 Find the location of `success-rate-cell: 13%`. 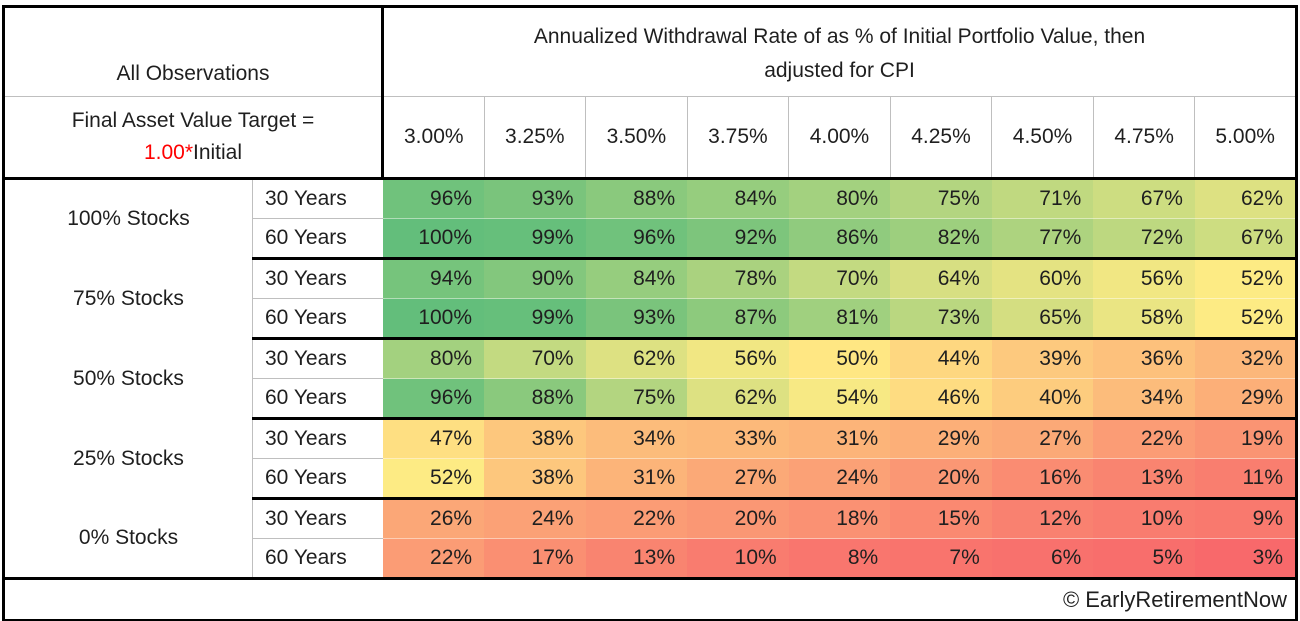

success-rate-cell: 13% is located at coordinates (1144, 479).